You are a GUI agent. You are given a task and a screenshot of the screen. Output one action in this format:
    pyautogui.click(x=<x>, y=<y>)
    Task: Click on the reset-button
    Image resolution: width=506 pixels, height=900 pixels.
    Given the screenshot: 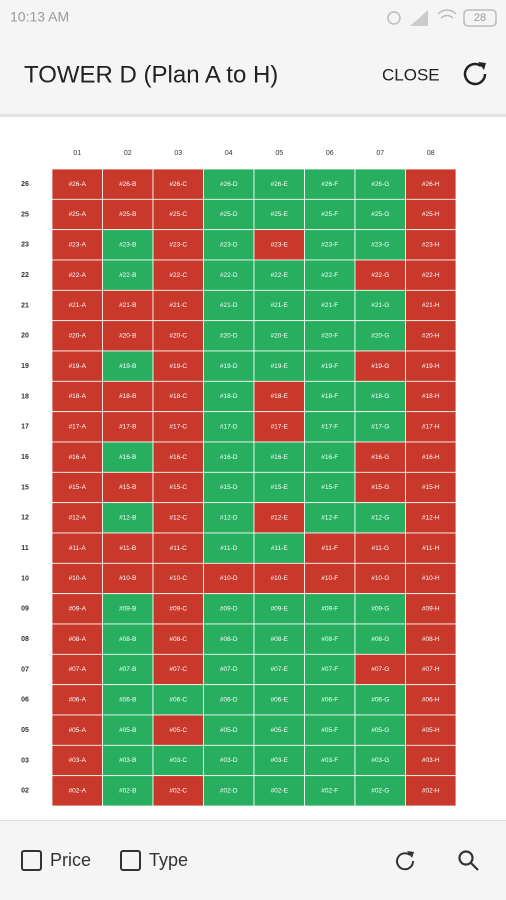 What is the action you would take?
    pyautogui.click(x=405, y=861)
    